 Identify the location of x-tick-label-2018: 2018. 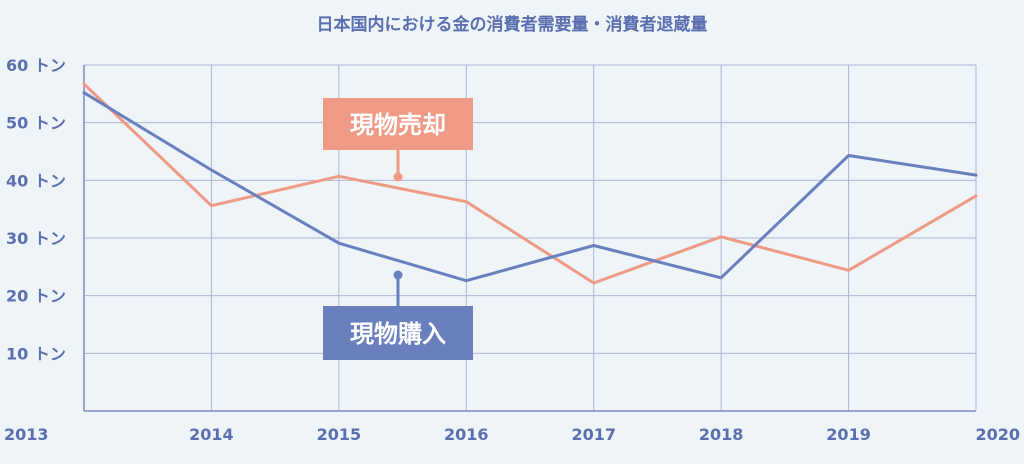
(721, 434).